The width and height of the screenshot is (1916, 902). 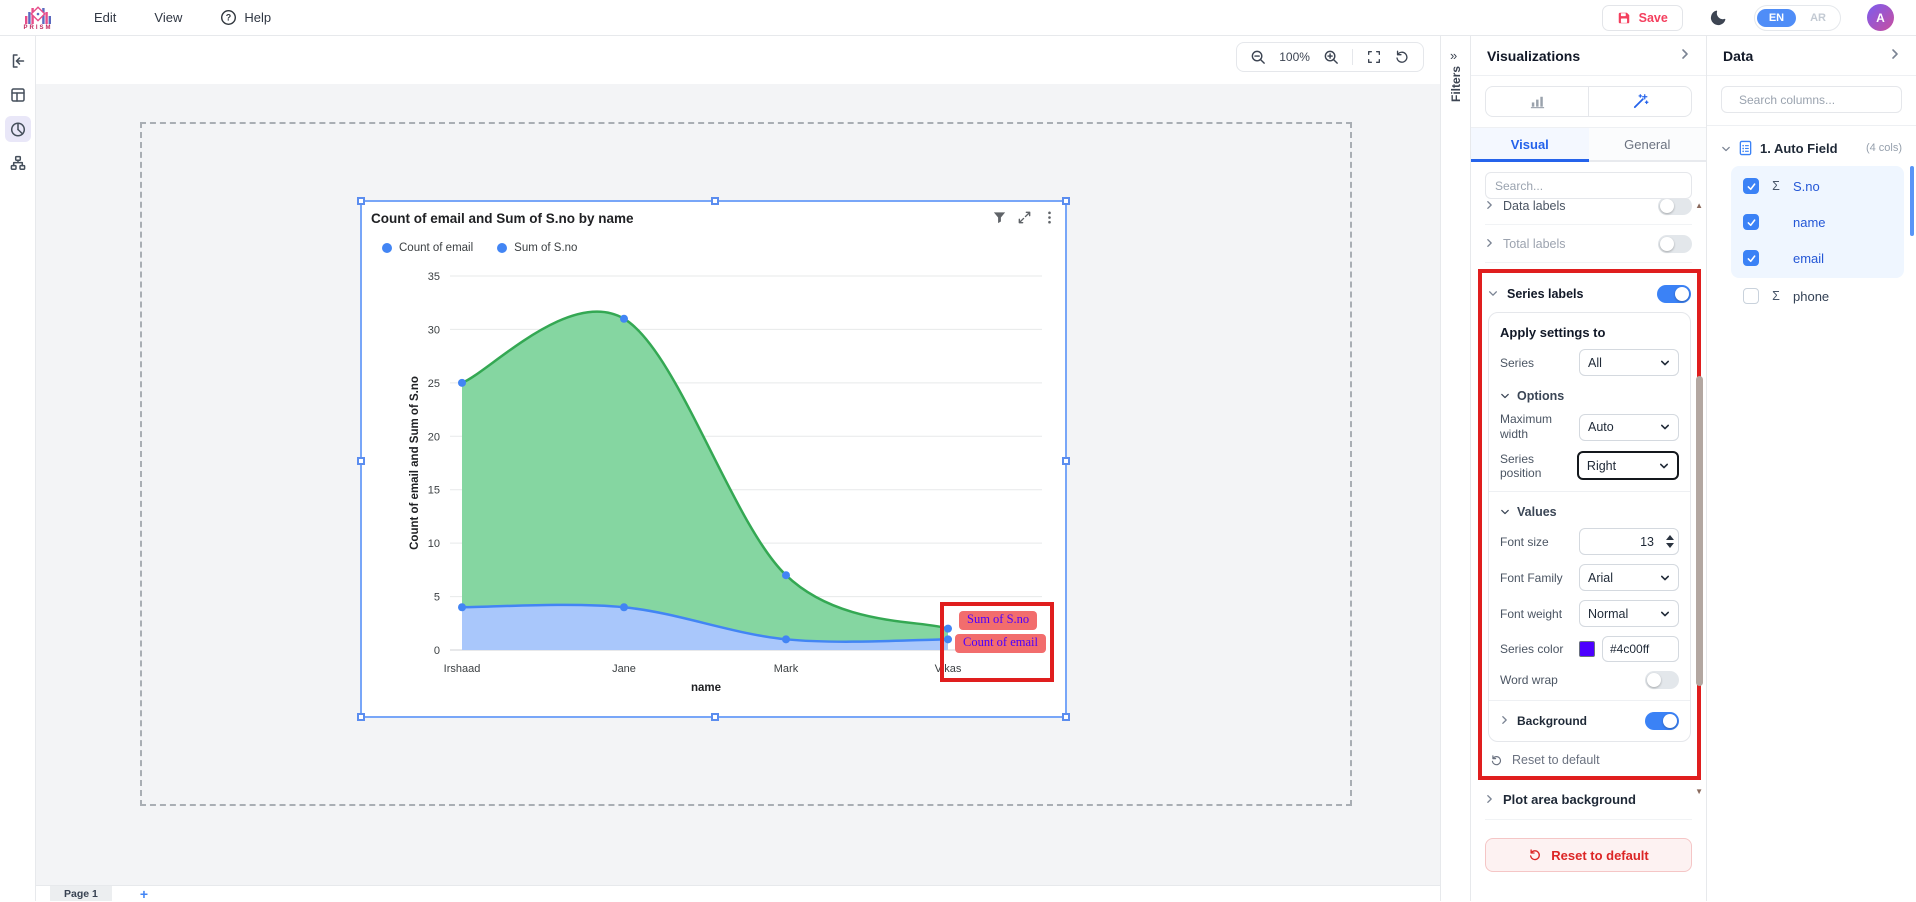 I want to click on setting-row-series-labels: Series labels, so click(x=1589, y=293).